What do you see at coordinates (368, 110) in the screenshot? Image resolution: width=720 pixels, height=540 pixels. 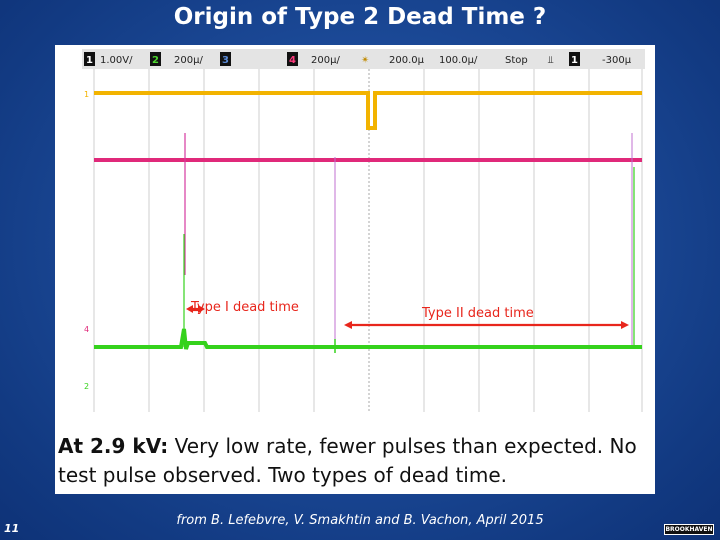 I see `ch1-trace` at bounding box center [368, 110].